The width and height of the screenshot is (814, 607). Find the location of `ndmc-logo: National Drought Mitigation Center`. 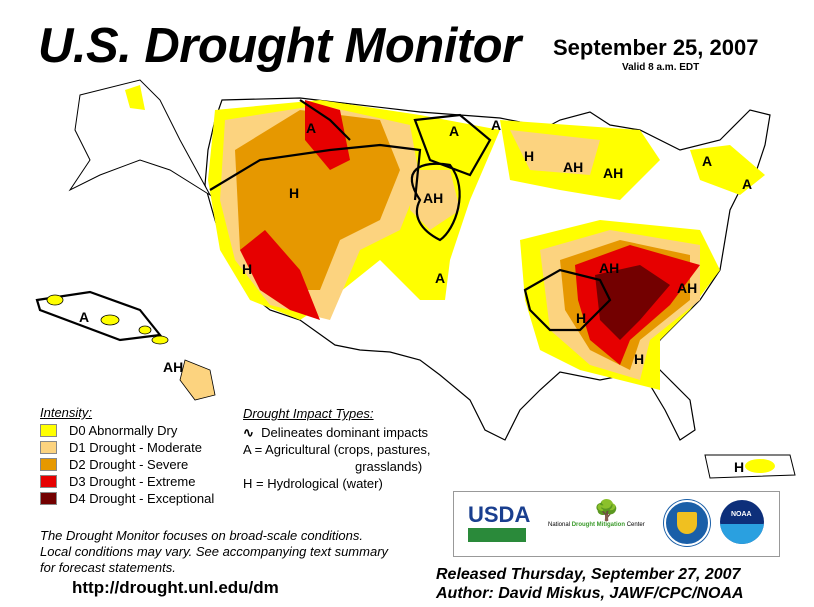

ndmc-logo: National Drought Mitigation Center is located at coordinates (596, 525).